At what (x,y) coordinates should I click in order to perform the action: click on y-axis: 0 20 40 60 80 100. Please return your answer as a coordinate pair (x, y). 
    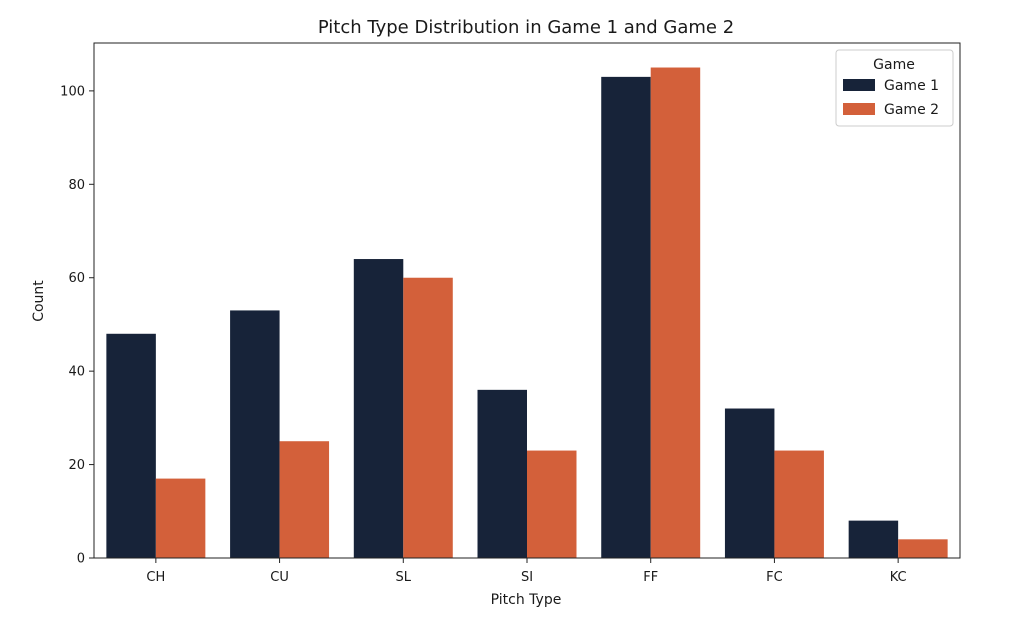
    Looking at the image, I should click on (77, 325).